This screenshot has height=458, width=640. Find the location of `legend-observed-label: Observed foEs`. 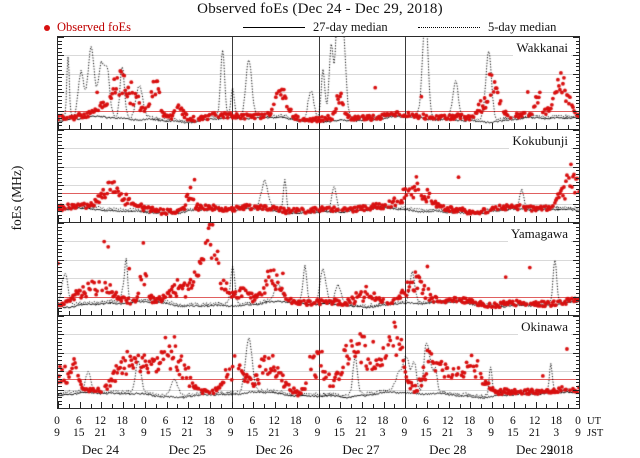

legend-observed-label: Observed foEs is located at coordinates (94, 27).